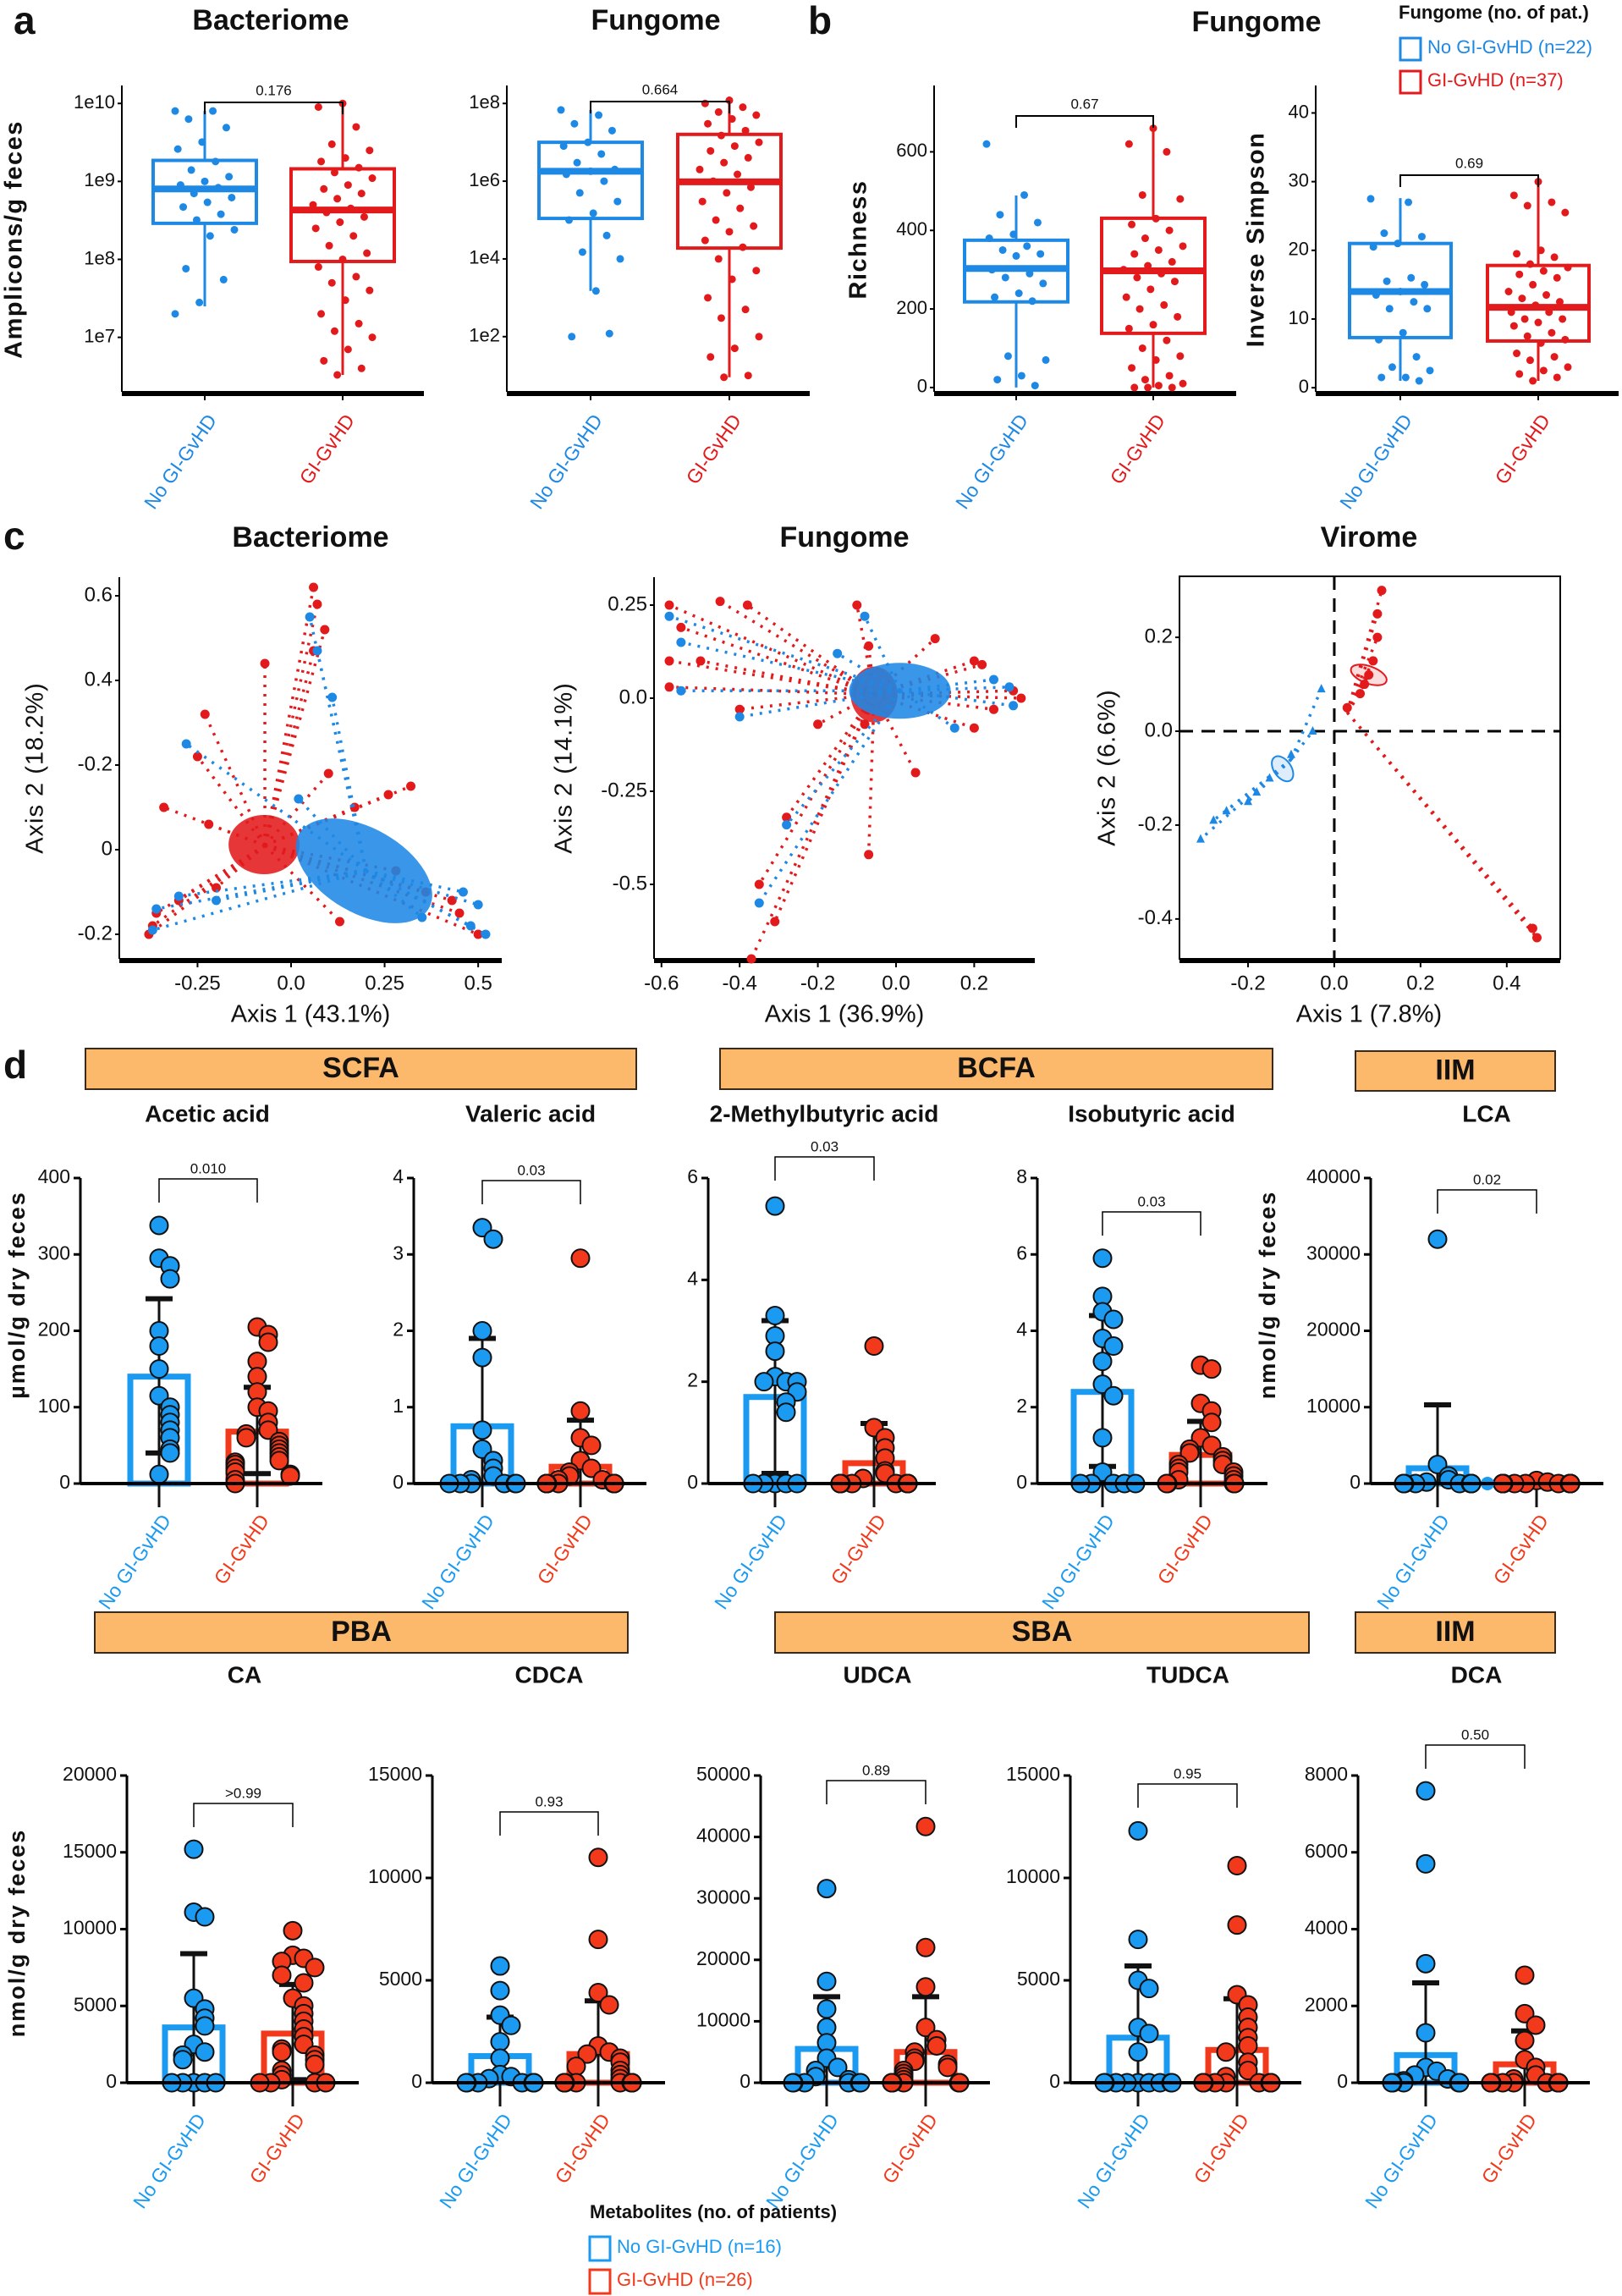  I want to click on legend-item: No GI-GvHD (n=22), so click(1495, 49).